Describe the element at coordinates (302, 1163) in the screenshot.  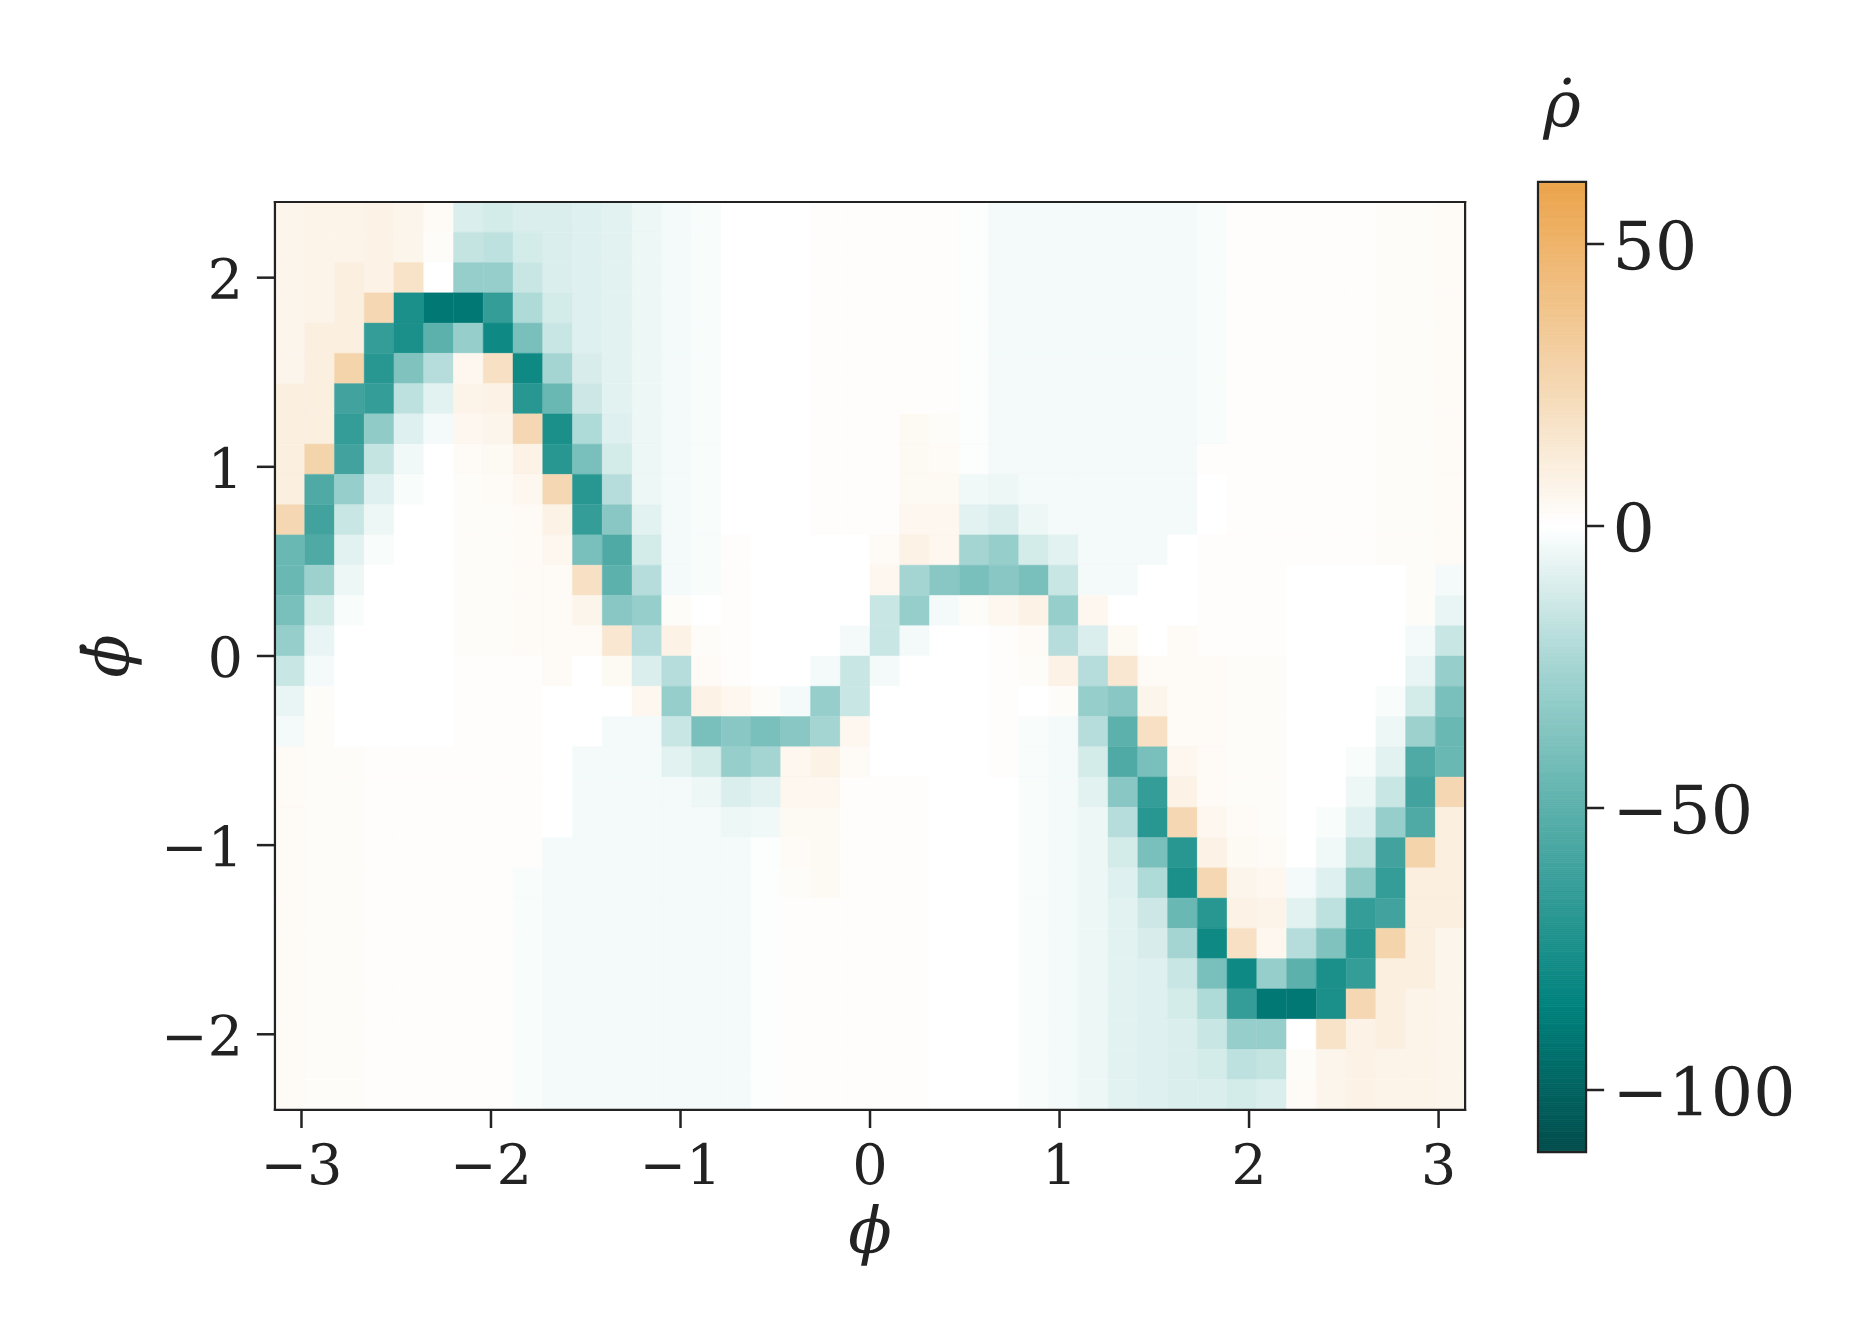
I see `x-tick-label: −3` at that location.